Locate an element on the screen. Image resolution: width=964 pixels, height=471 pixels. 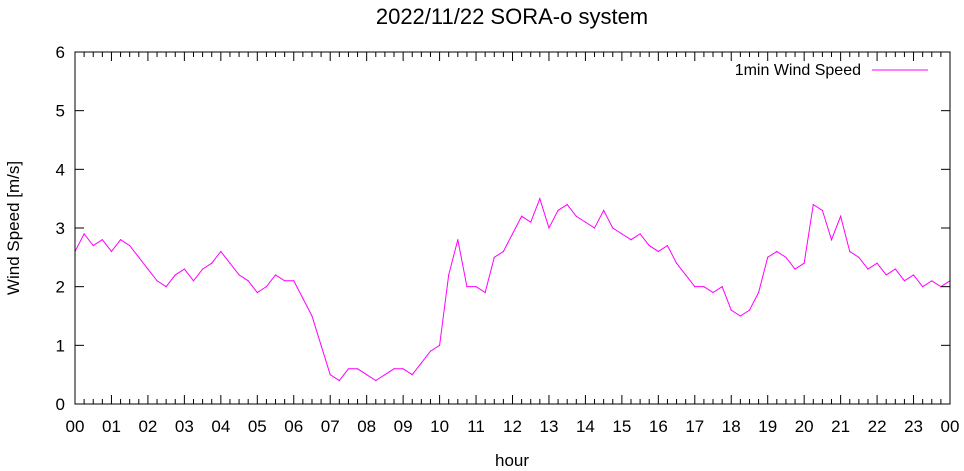
x-tick-label: 12 is located at coordinates (512, 426).